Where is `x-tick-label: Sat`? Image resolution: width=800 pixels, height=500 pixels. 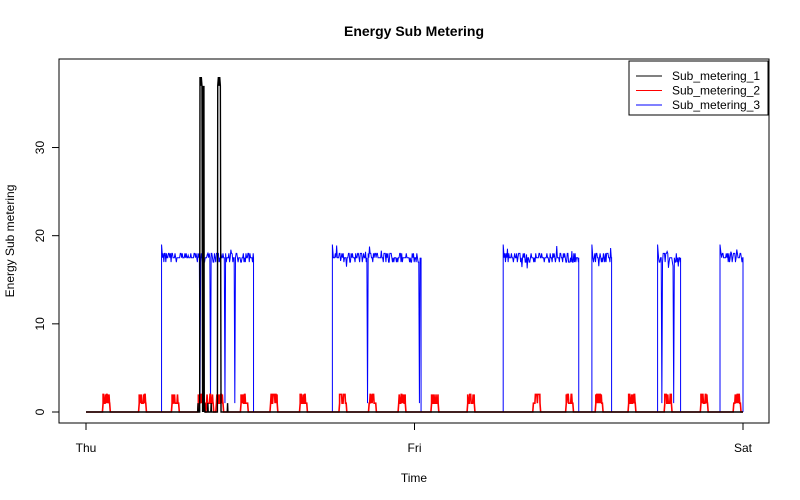
x-tick-label: Sat is located at coordinates (743, 448).